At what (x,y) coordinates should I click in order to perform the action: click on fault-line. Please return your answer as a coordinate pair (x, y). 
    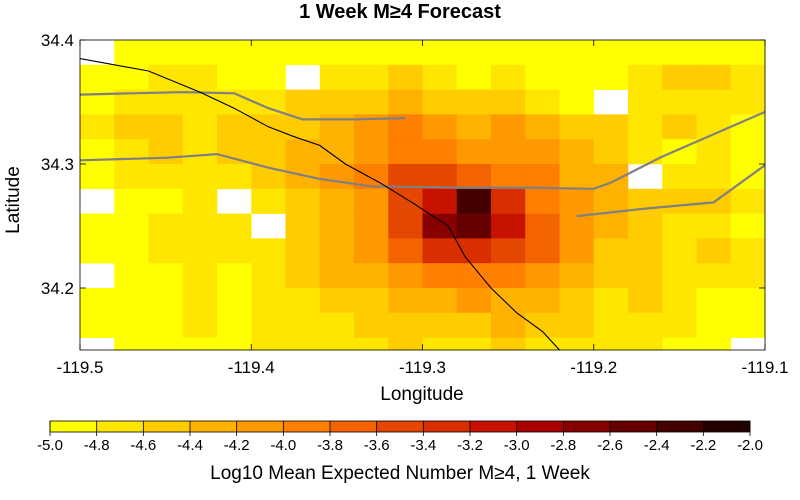
    Looking at the image, I should click on (242, 105).